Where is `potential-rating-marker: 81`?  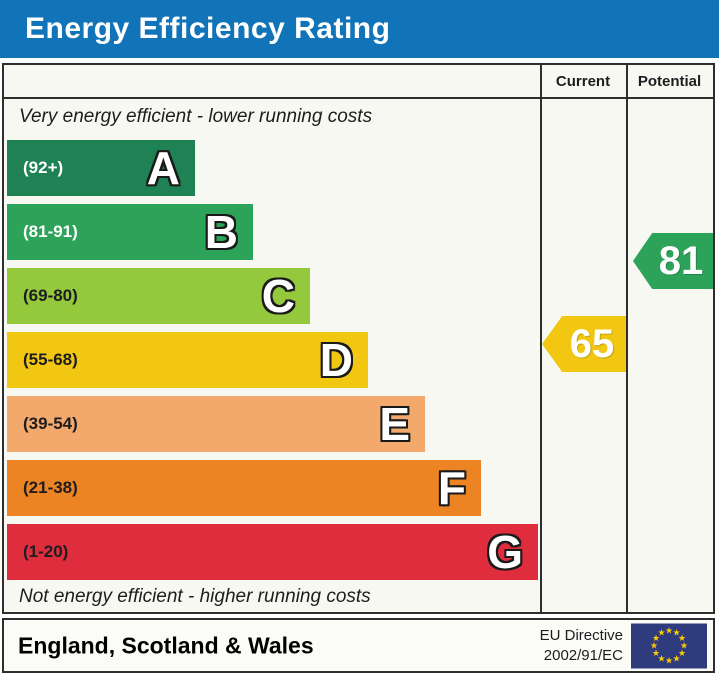
potential-rating-marker: 81 is located at coordinates (673, 261).